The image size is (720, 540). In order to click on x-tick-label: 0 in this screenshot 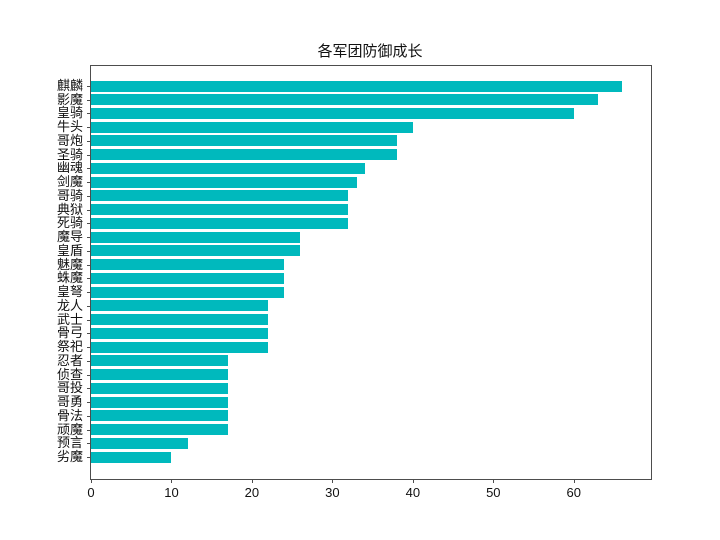, I will do `click(91, 492)`.